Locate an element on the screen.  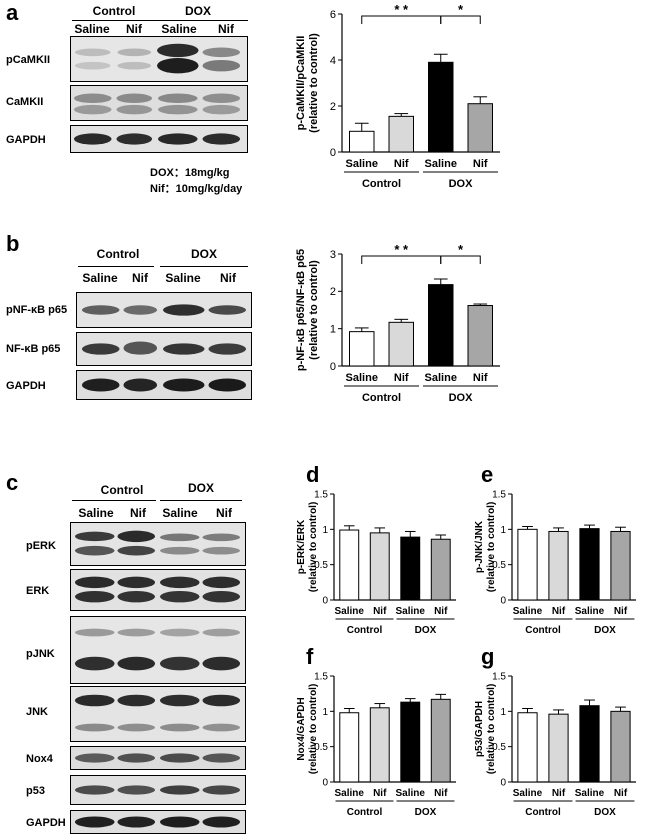
y-tick-label: 6 is located at coordinates (333, 15).